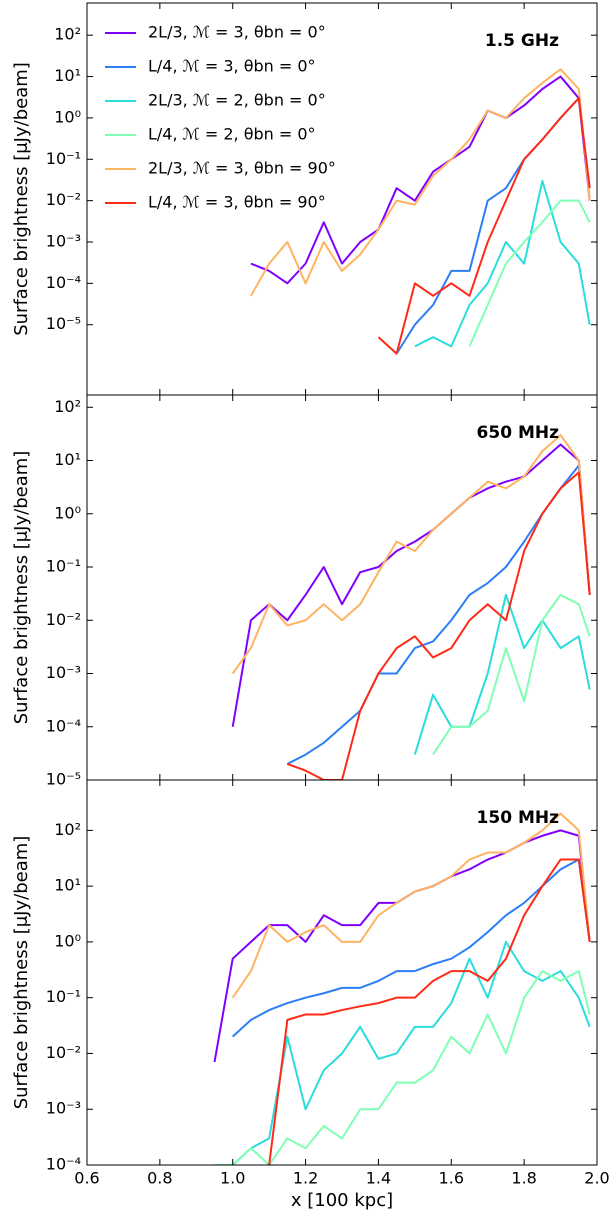 The image size is (611, 1228). What do you see at coordinates (518, 433) in the screenshot?
I see `panel-label: 650 MHz` at bounding box center [518, 433].